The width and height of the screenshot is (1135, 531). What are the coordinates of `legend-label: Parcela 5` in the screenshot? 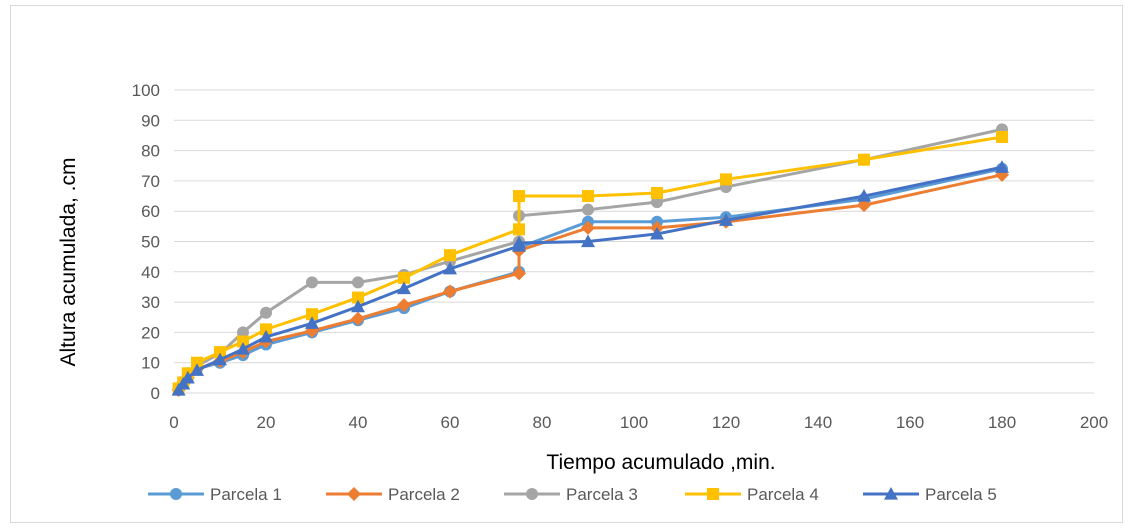 It's located at (961, 494).